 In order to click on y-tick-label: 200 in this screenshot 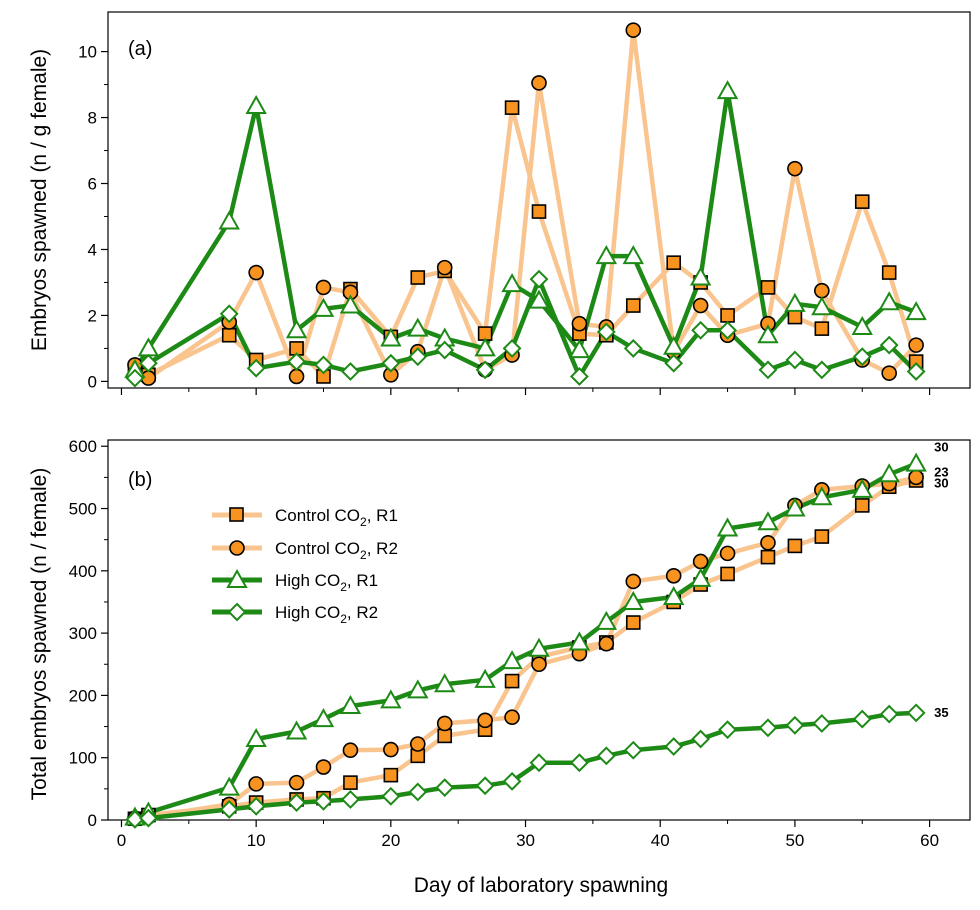, I will do `click(83, 695)`.